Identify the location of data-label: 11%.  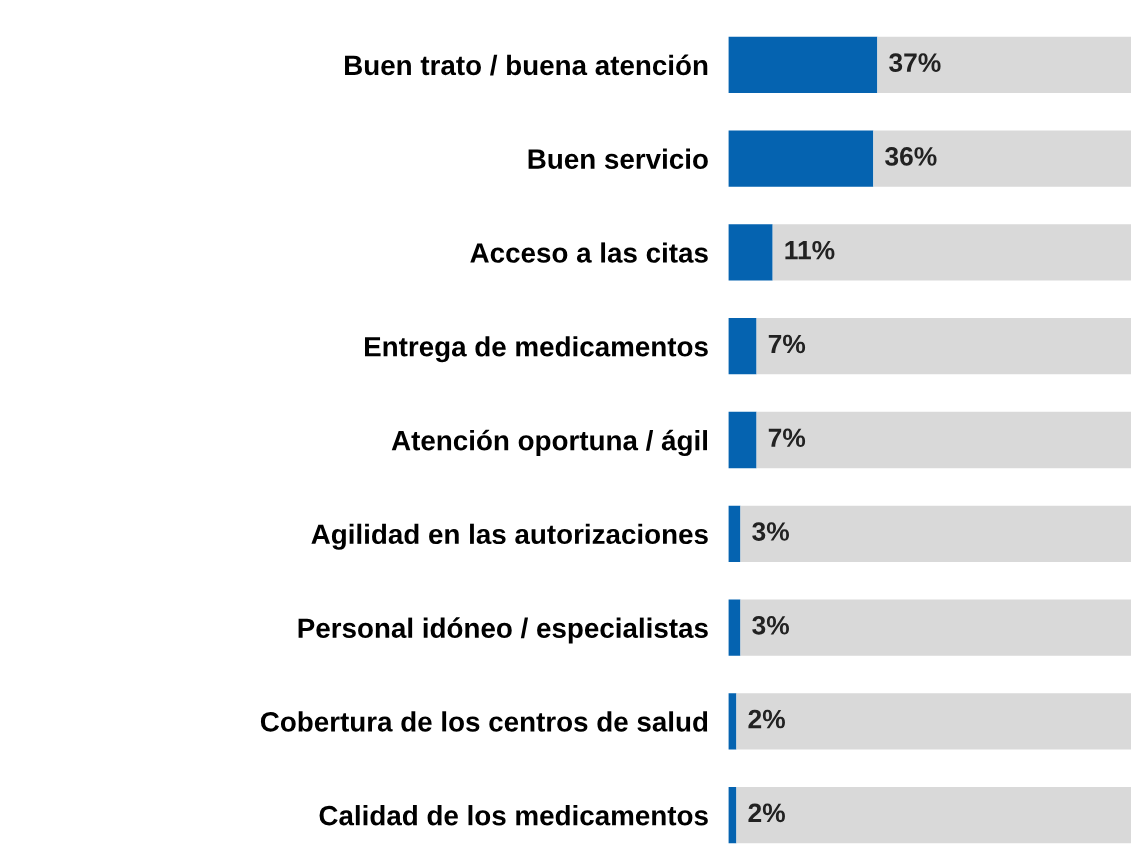
(810, 250).